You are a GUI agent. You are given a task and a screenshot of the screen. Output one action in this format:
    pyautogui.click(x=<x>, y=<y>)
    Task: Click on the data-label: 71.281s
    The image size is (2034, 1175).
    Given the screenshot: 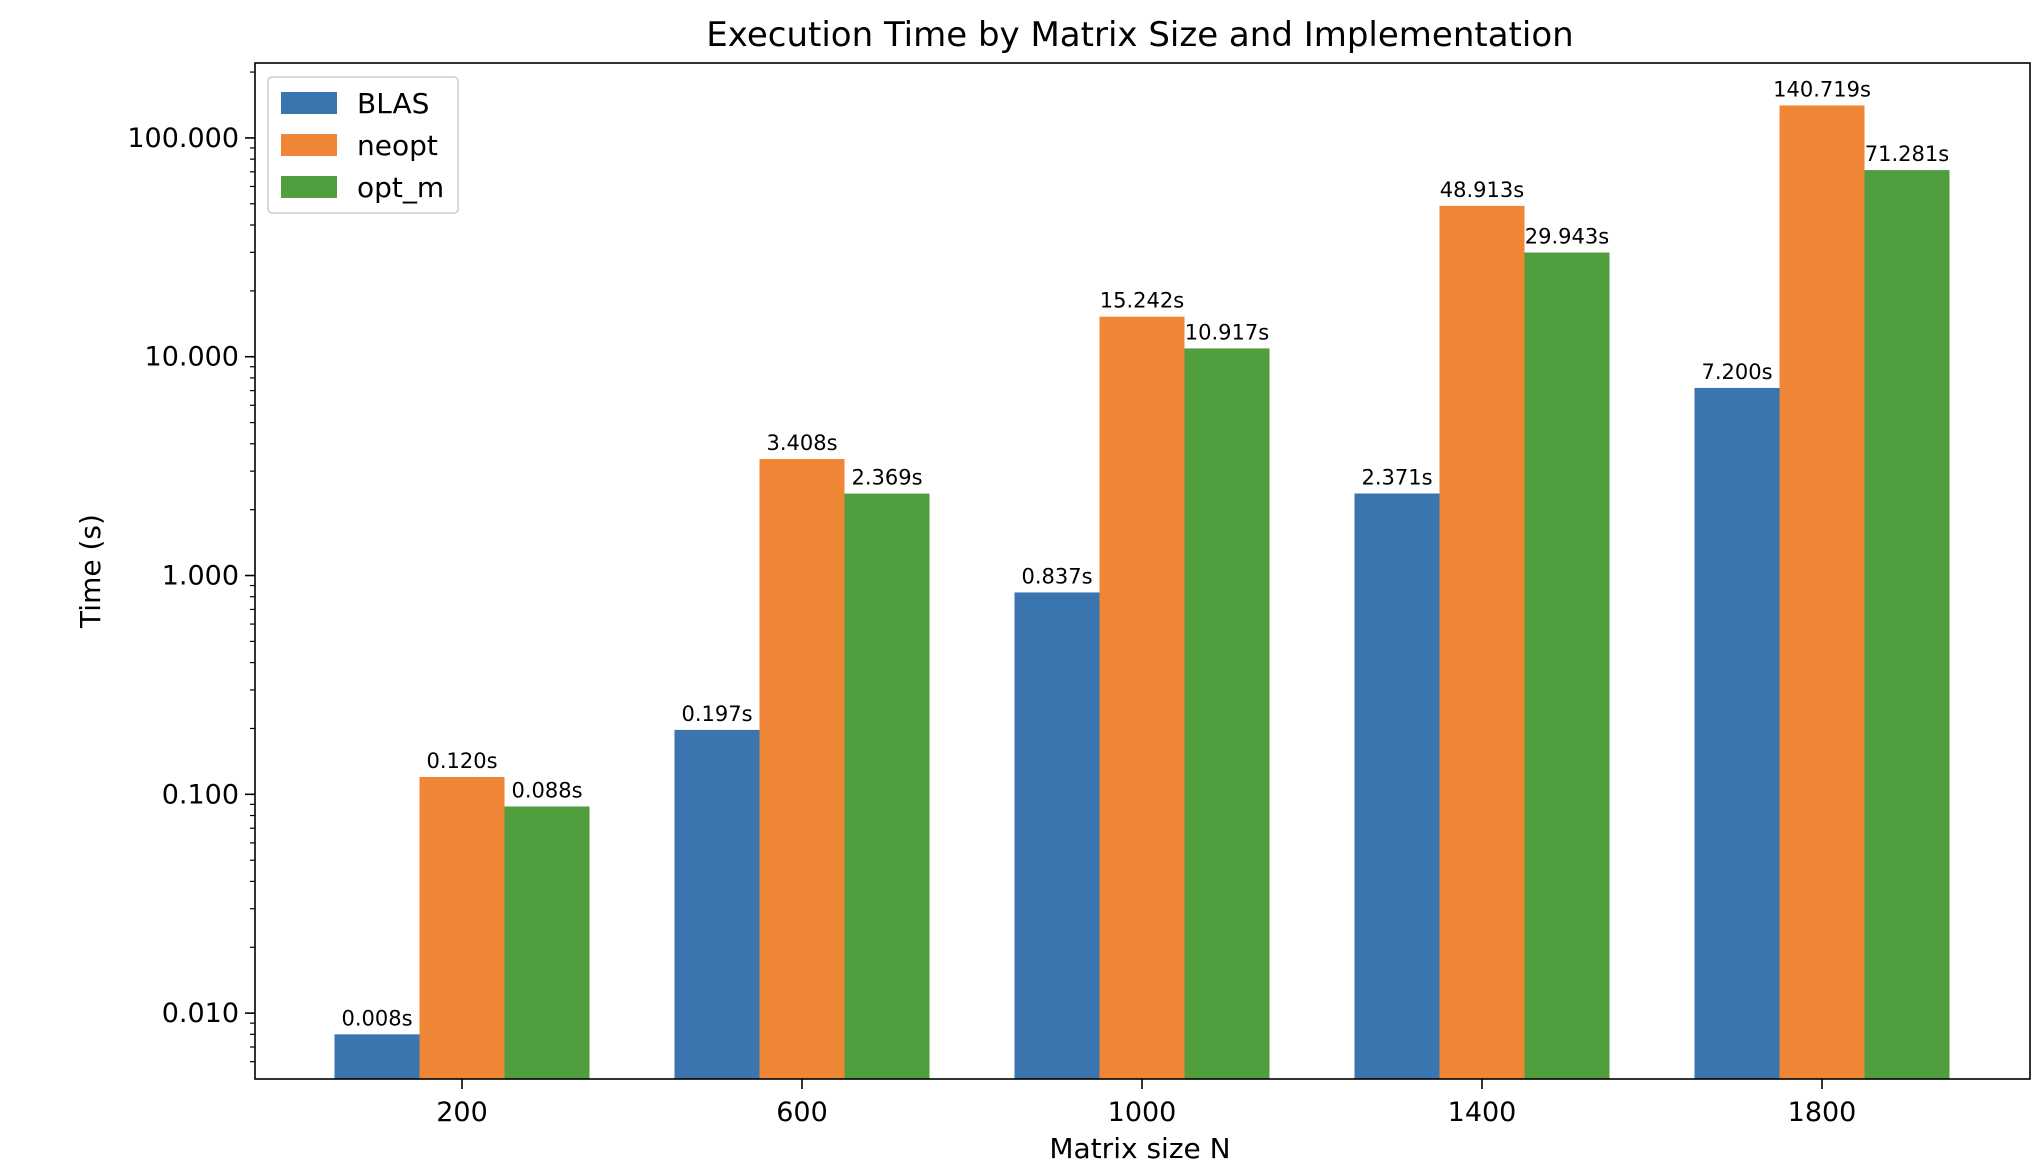 What is the action you would take?
    pyautogui.click(x=1907, y=154)
    